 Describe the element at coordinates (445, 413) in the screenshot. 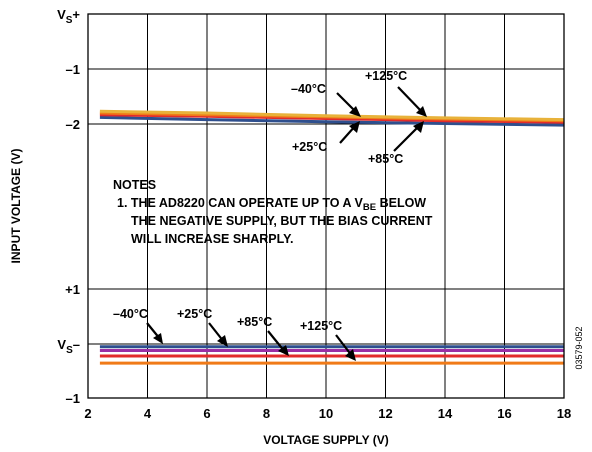

I see `x-tick-label: 14` at that location.